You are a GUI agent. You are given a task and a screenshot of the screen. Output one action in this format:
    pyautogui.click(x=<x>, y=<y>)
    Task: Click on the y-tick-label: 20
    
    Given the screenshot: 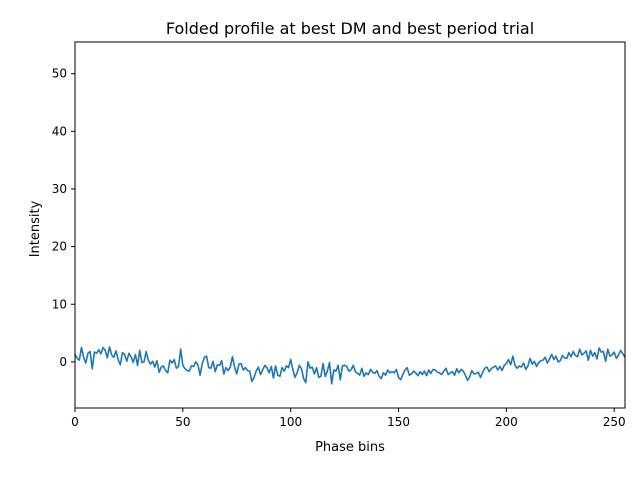 What is the action you would take?
    pyautogui.click(x=59, y=247)
    